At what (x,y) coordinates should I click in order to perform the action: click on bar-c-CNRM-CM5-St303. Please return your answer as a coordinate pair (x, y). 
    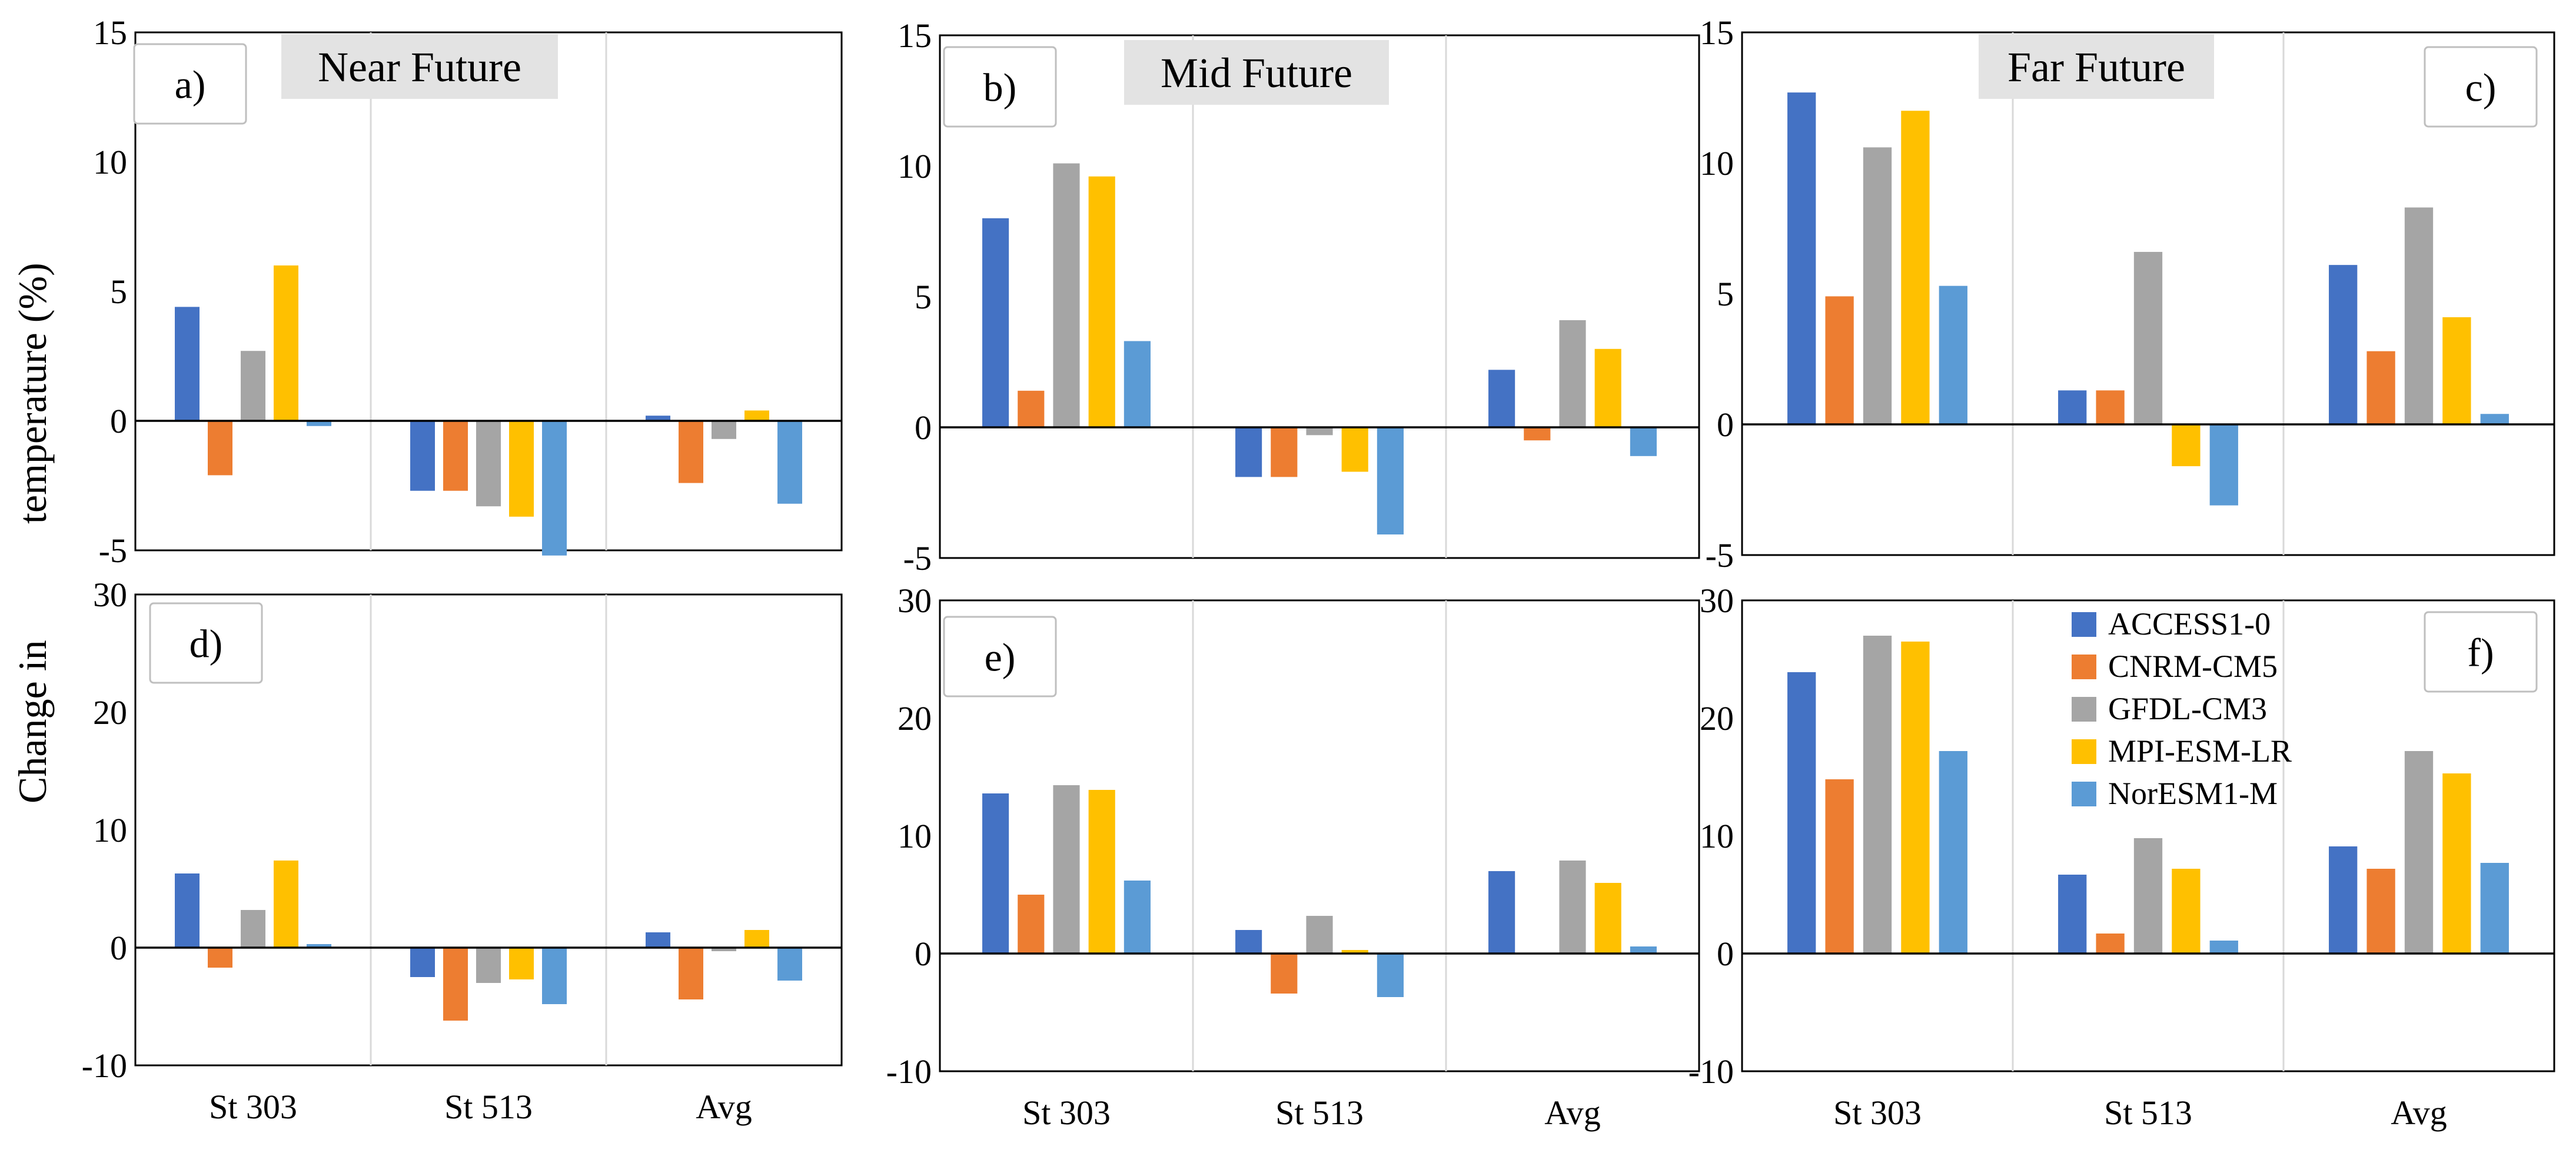
    Looking at the image, I should click on (1839, 360).